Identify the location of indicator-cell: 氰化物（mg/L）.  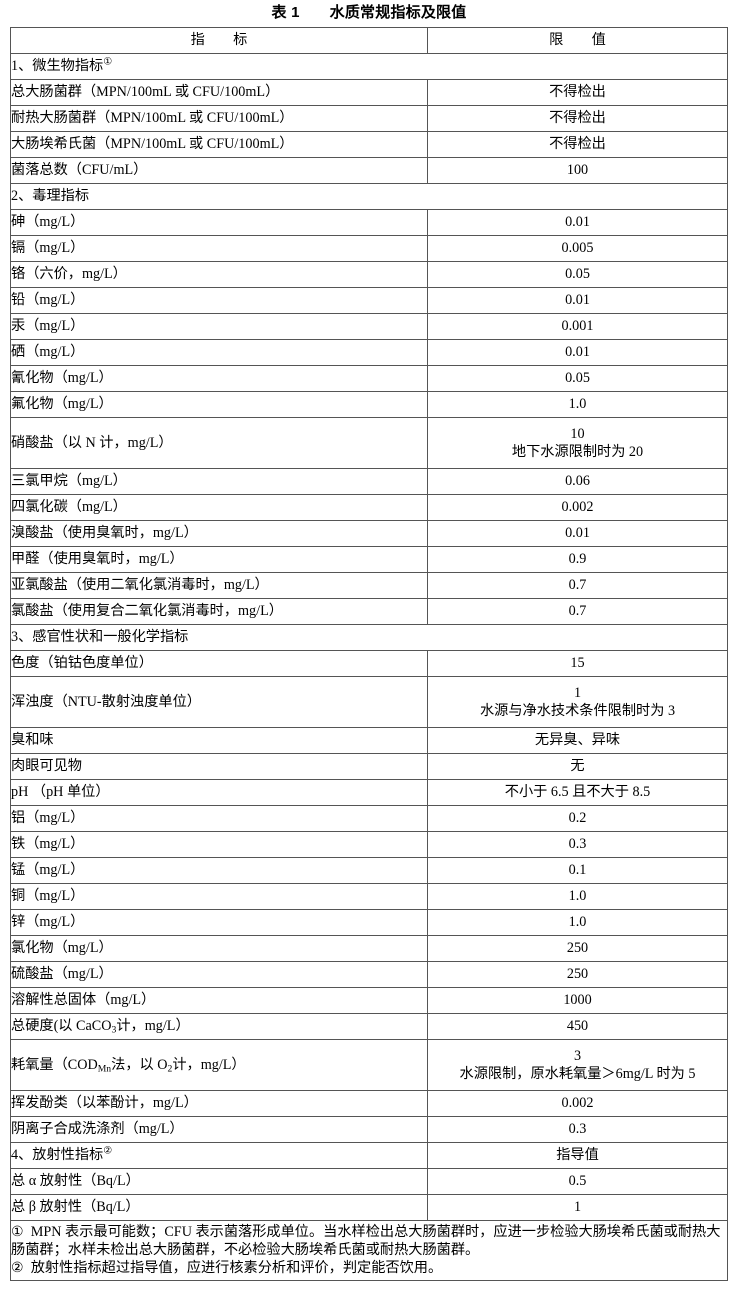
(219, 378).